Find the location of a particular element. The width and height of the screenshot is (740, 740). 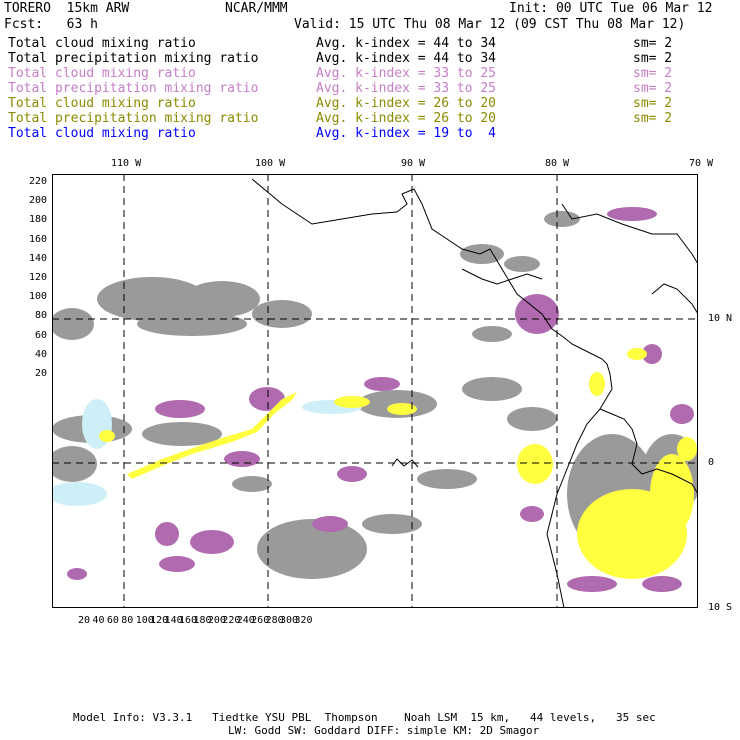

lon-label-90w: 90 W is located at coordinates (413, 163).